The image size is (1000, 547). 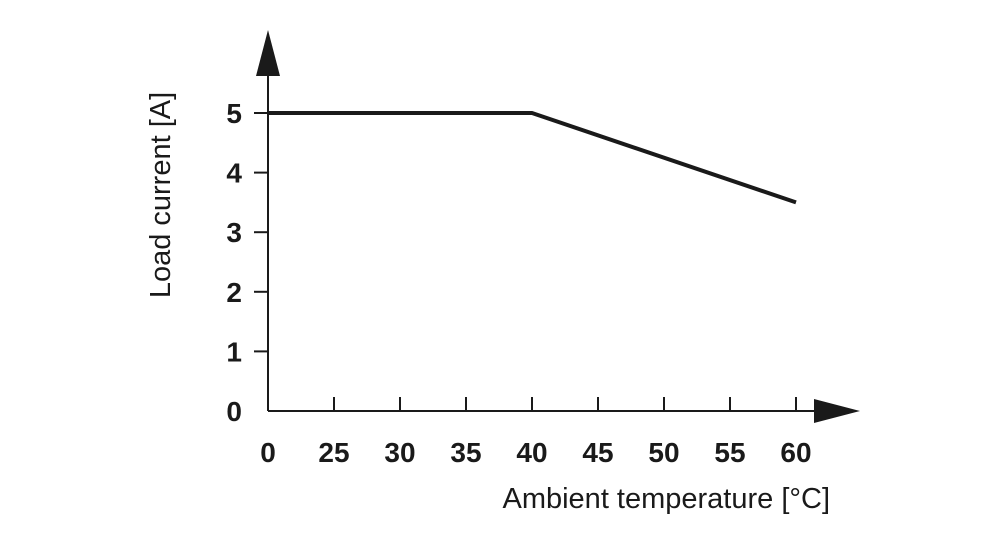 What do you see at coordinates (663, 452) in the screenshot?
I see `x-tick-label: 50` at bounding box center [663, 452].